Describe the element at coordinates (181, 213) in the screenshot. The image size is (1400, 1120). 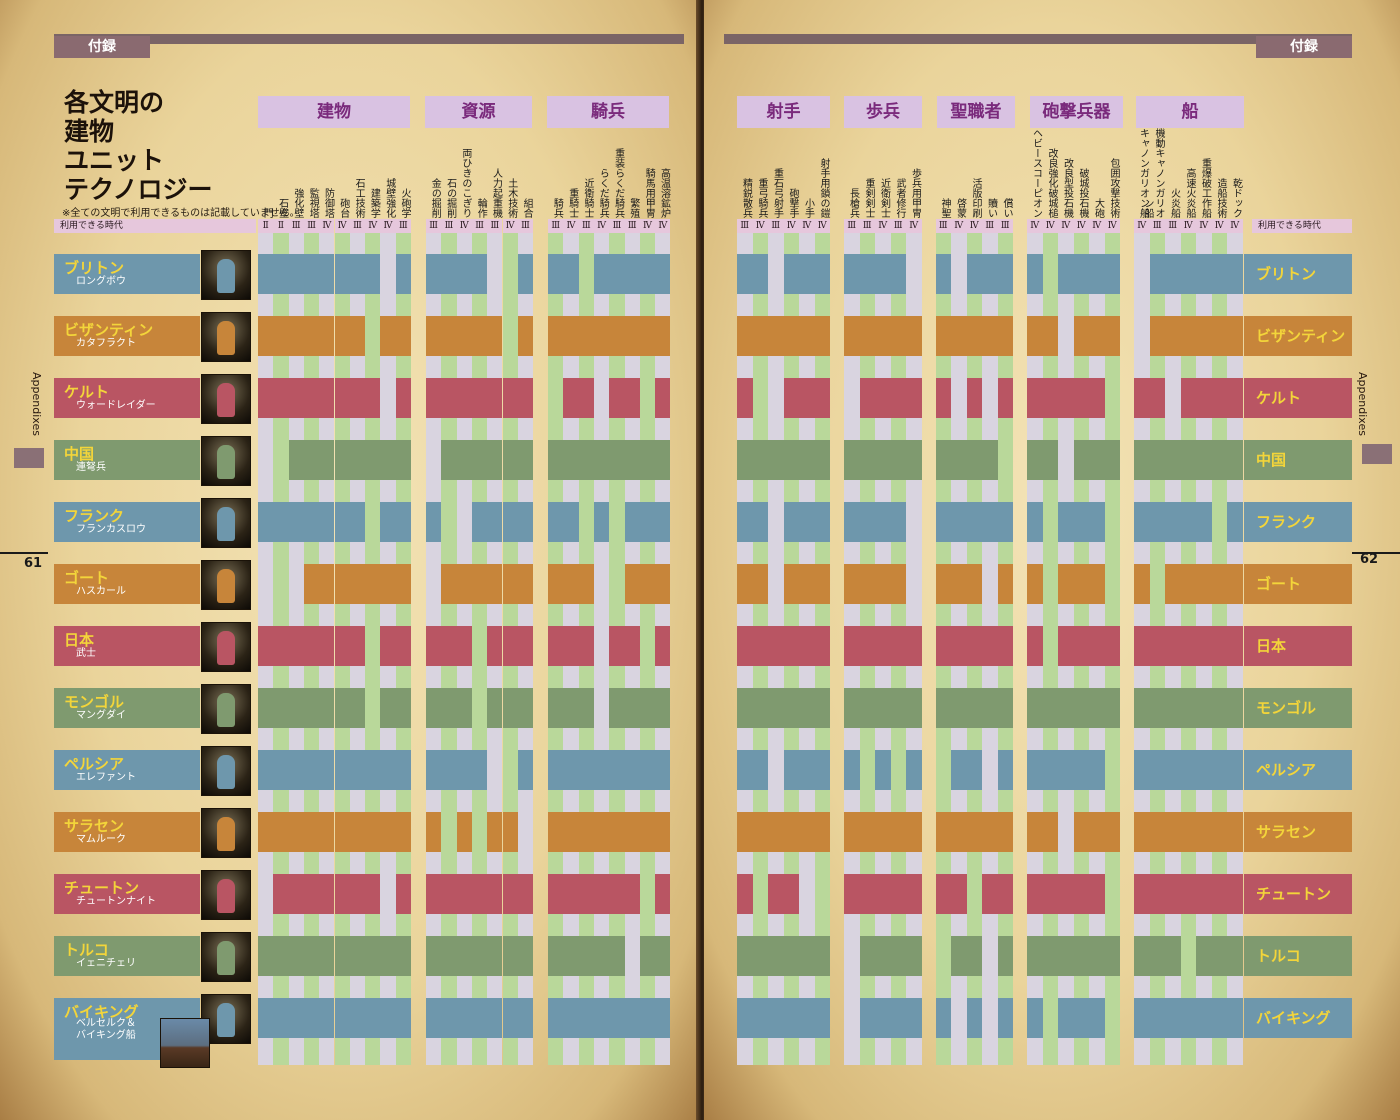
I see `note-text: ※全ての文明で利用できるものは記載していません。` at that location.